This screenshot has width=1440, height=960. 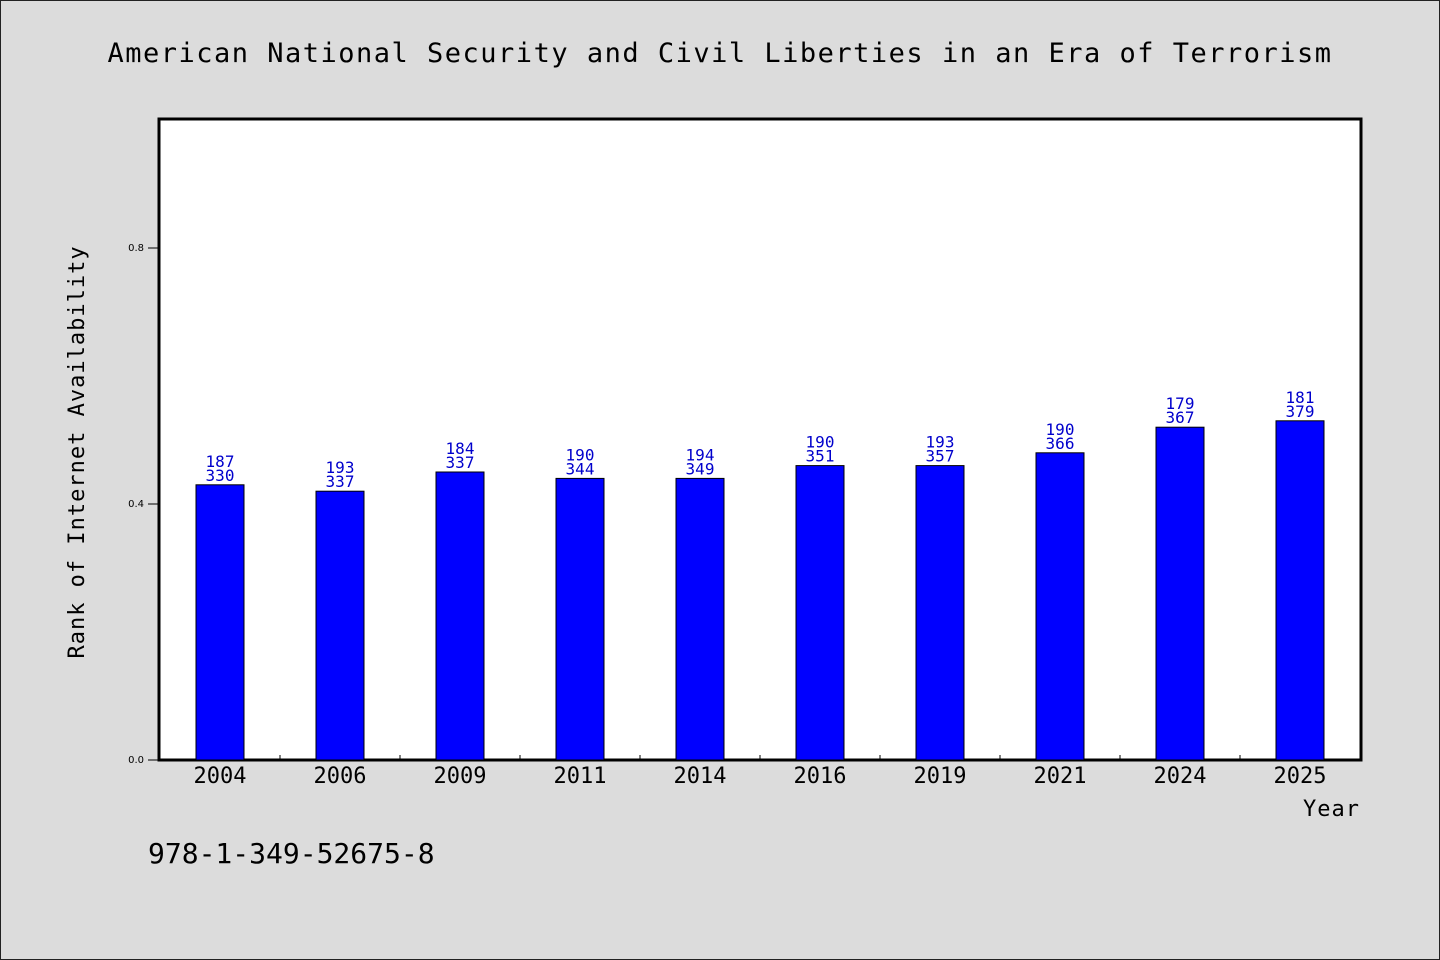 What do you see at coordinates (580, 619) in the screenshot?
I see `bar-2011` at bounding box center [580, 619].